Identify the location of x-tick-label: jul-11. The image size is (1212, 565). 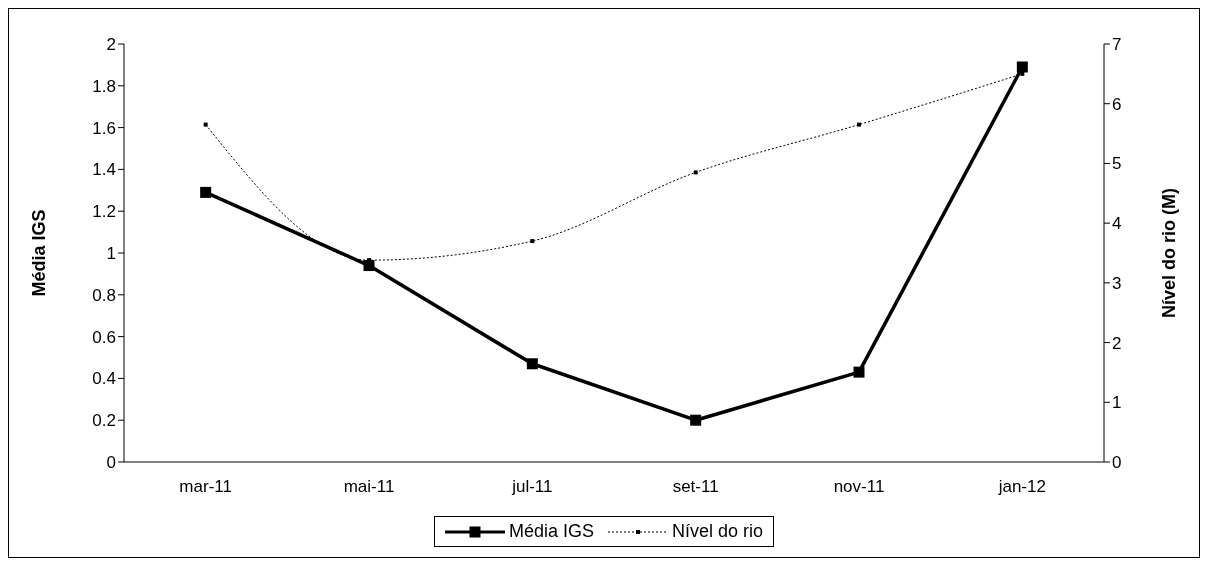
(532, 487).